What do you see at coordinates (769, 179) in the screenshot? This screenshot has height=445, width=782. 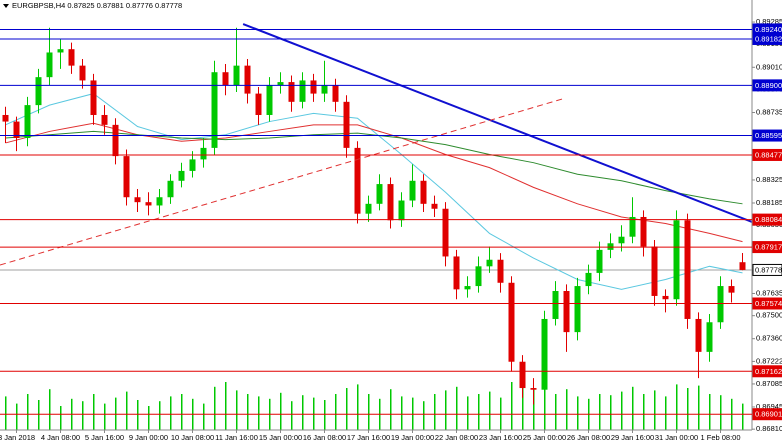 I see `y-tick-label: 0.88325` at bounding box center [769, 179].